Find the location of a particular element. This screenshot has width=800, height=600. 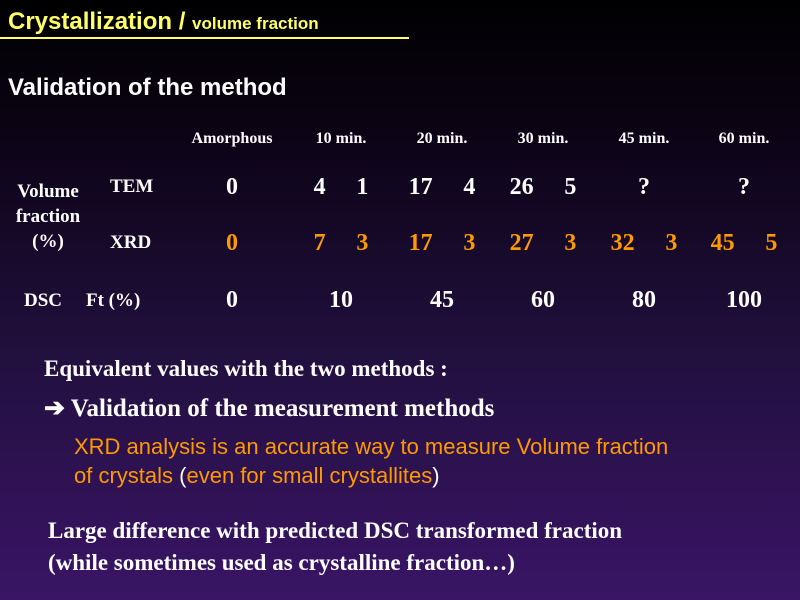

xrd-analysis-line2-a: of crystals is located at coordinates (127, 475).